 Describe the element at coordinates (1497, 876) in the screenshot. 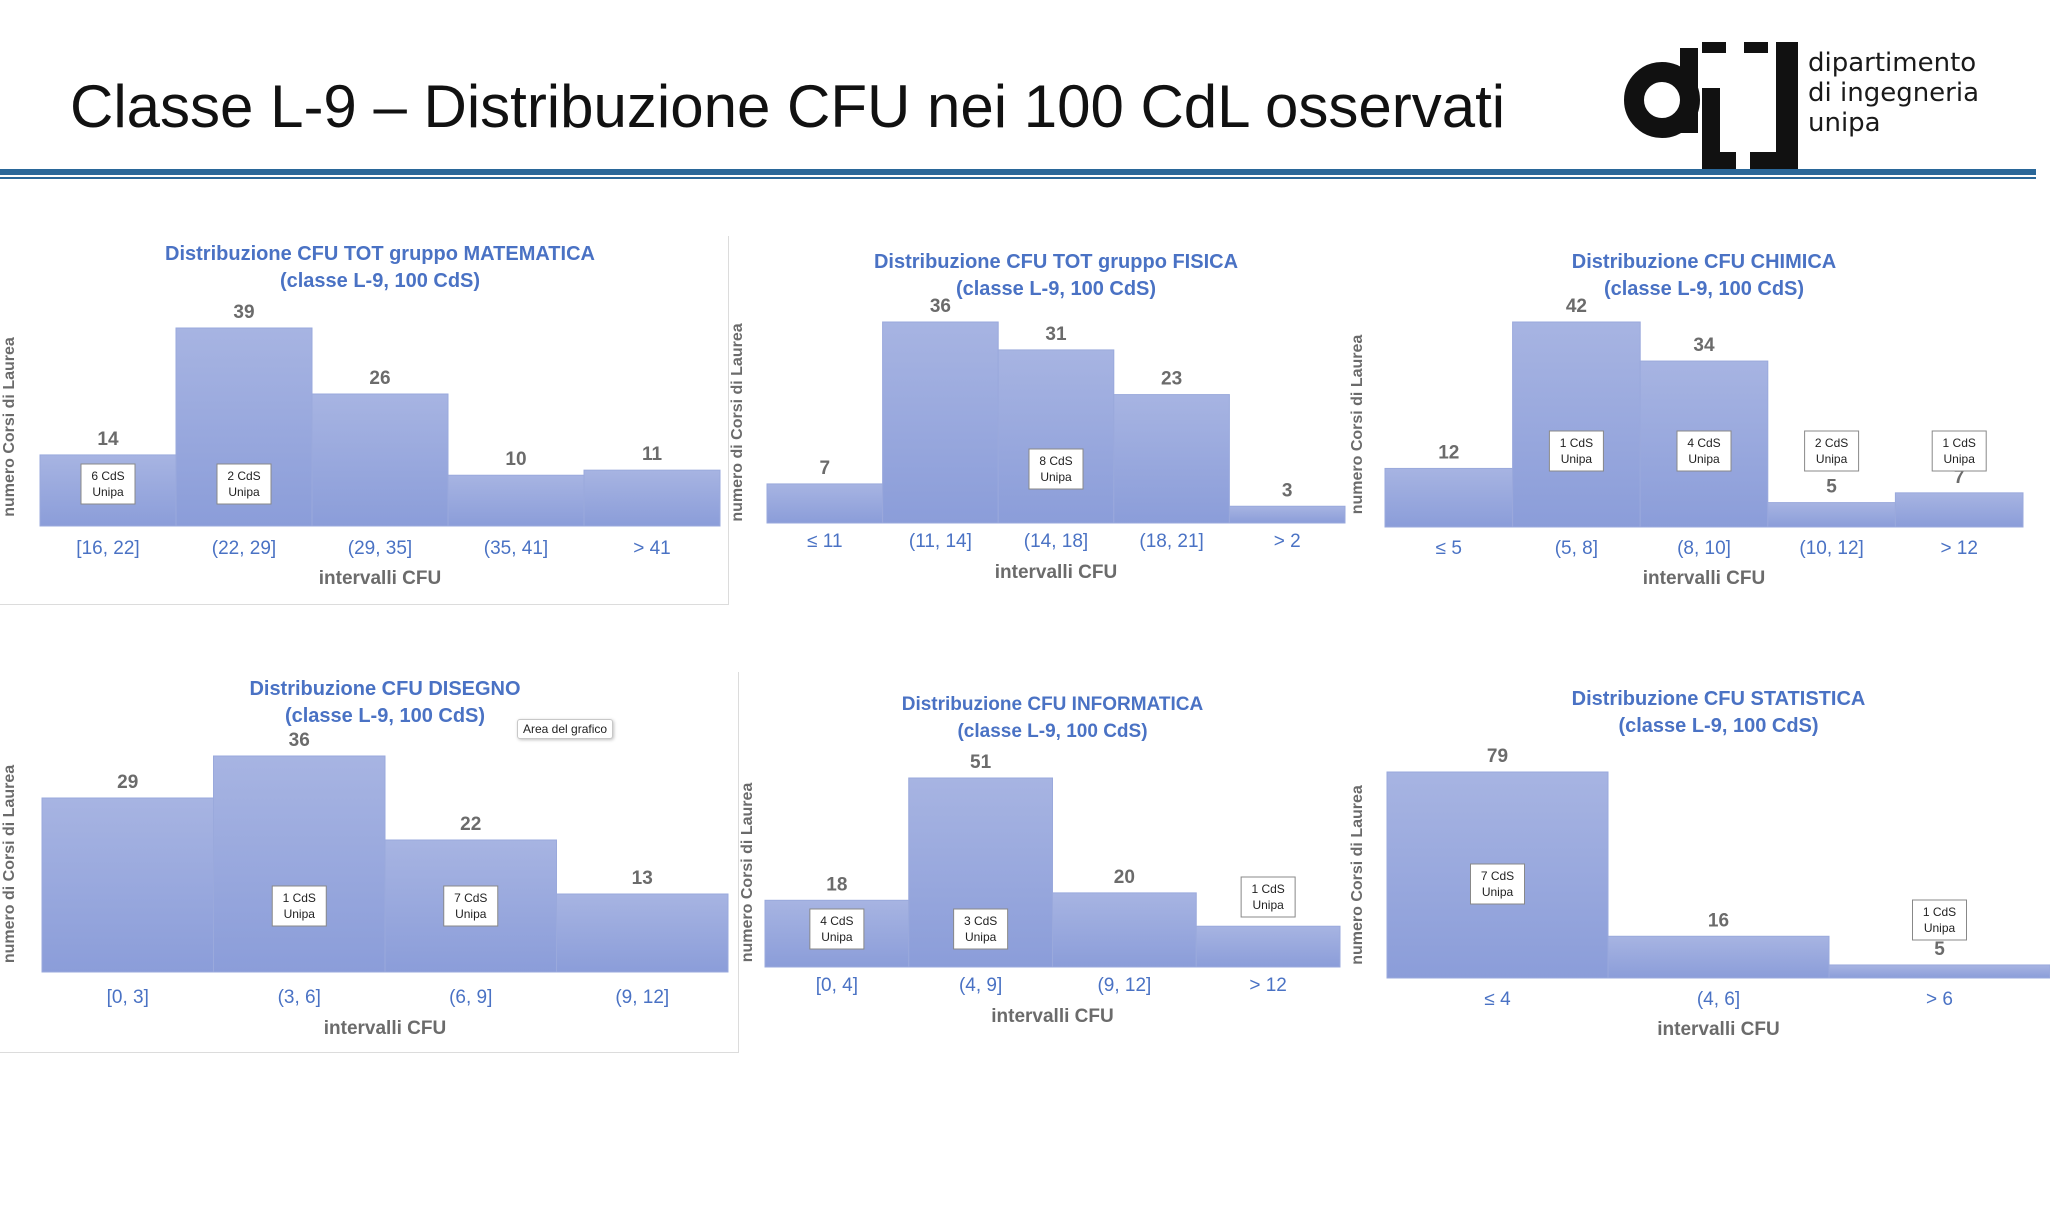

I see `note-line: 7 CdS` at that location.